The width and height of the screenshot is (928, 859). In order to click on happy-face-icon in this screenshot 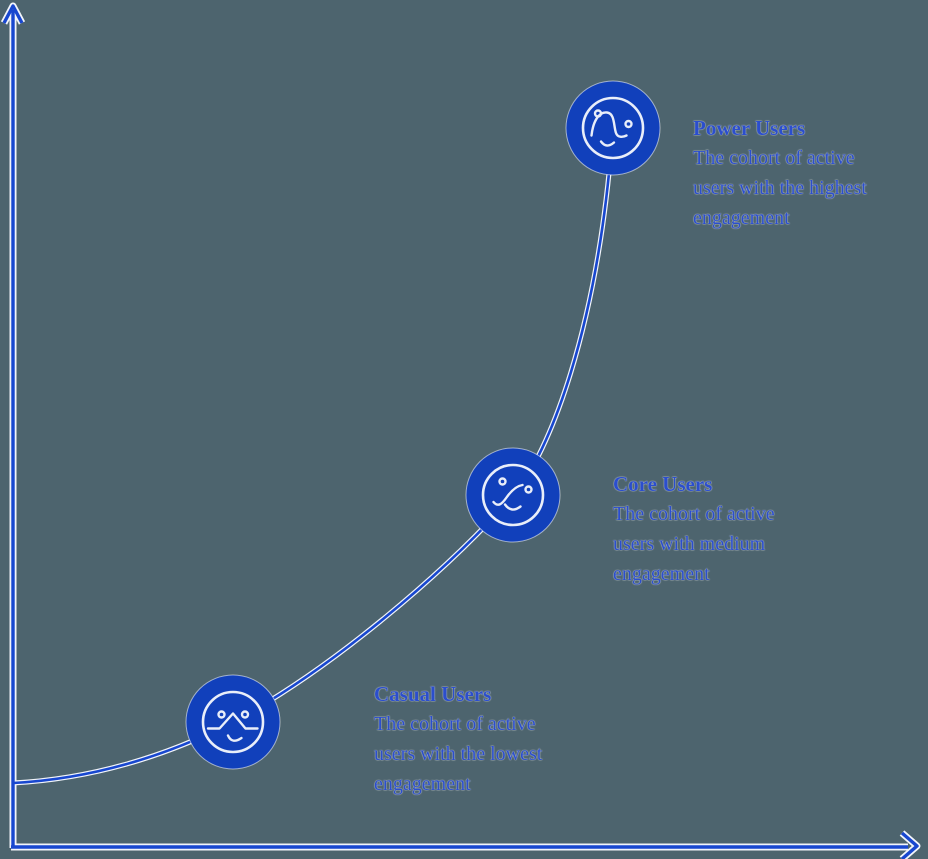, I will do `click(233, 722)`.